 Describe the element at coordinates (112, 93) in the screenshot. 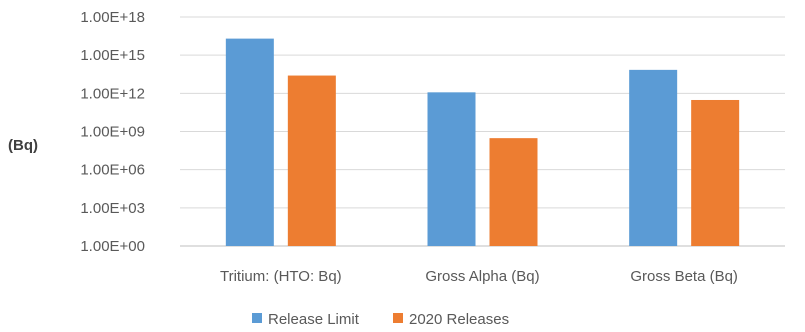

I see `y-tick-label: 1.00E+12` at that location.